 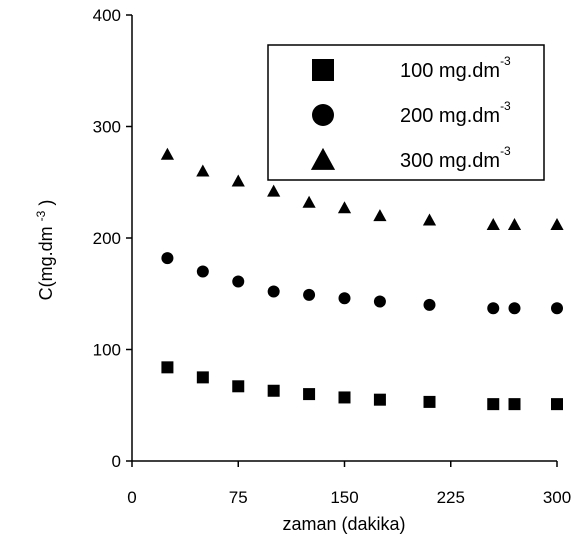 What do you see at coordinates (116, 461) in the screenshot?
I see `y-tick-label: 0` at bounding box center [116, 461].